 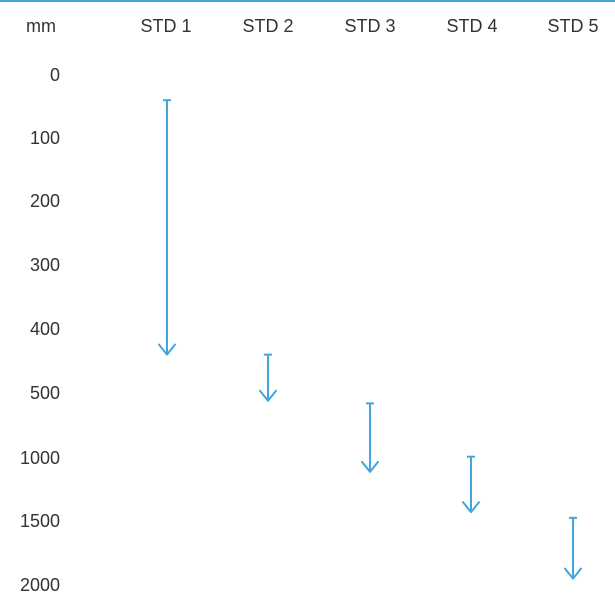 I want to click on column-label-std-3: STD 3, so click(x=370, y=26).